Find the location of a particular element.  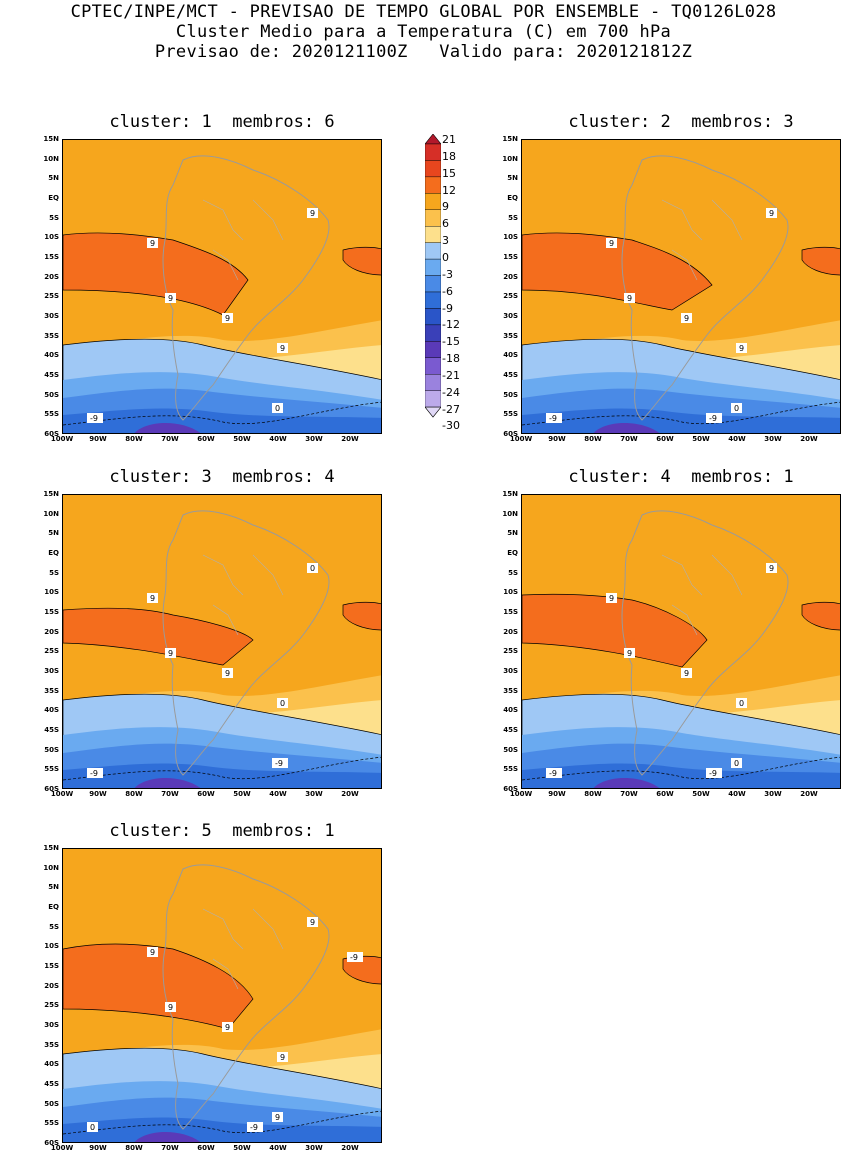

colorbar-label: -12 is located at coordinates (451, 325).